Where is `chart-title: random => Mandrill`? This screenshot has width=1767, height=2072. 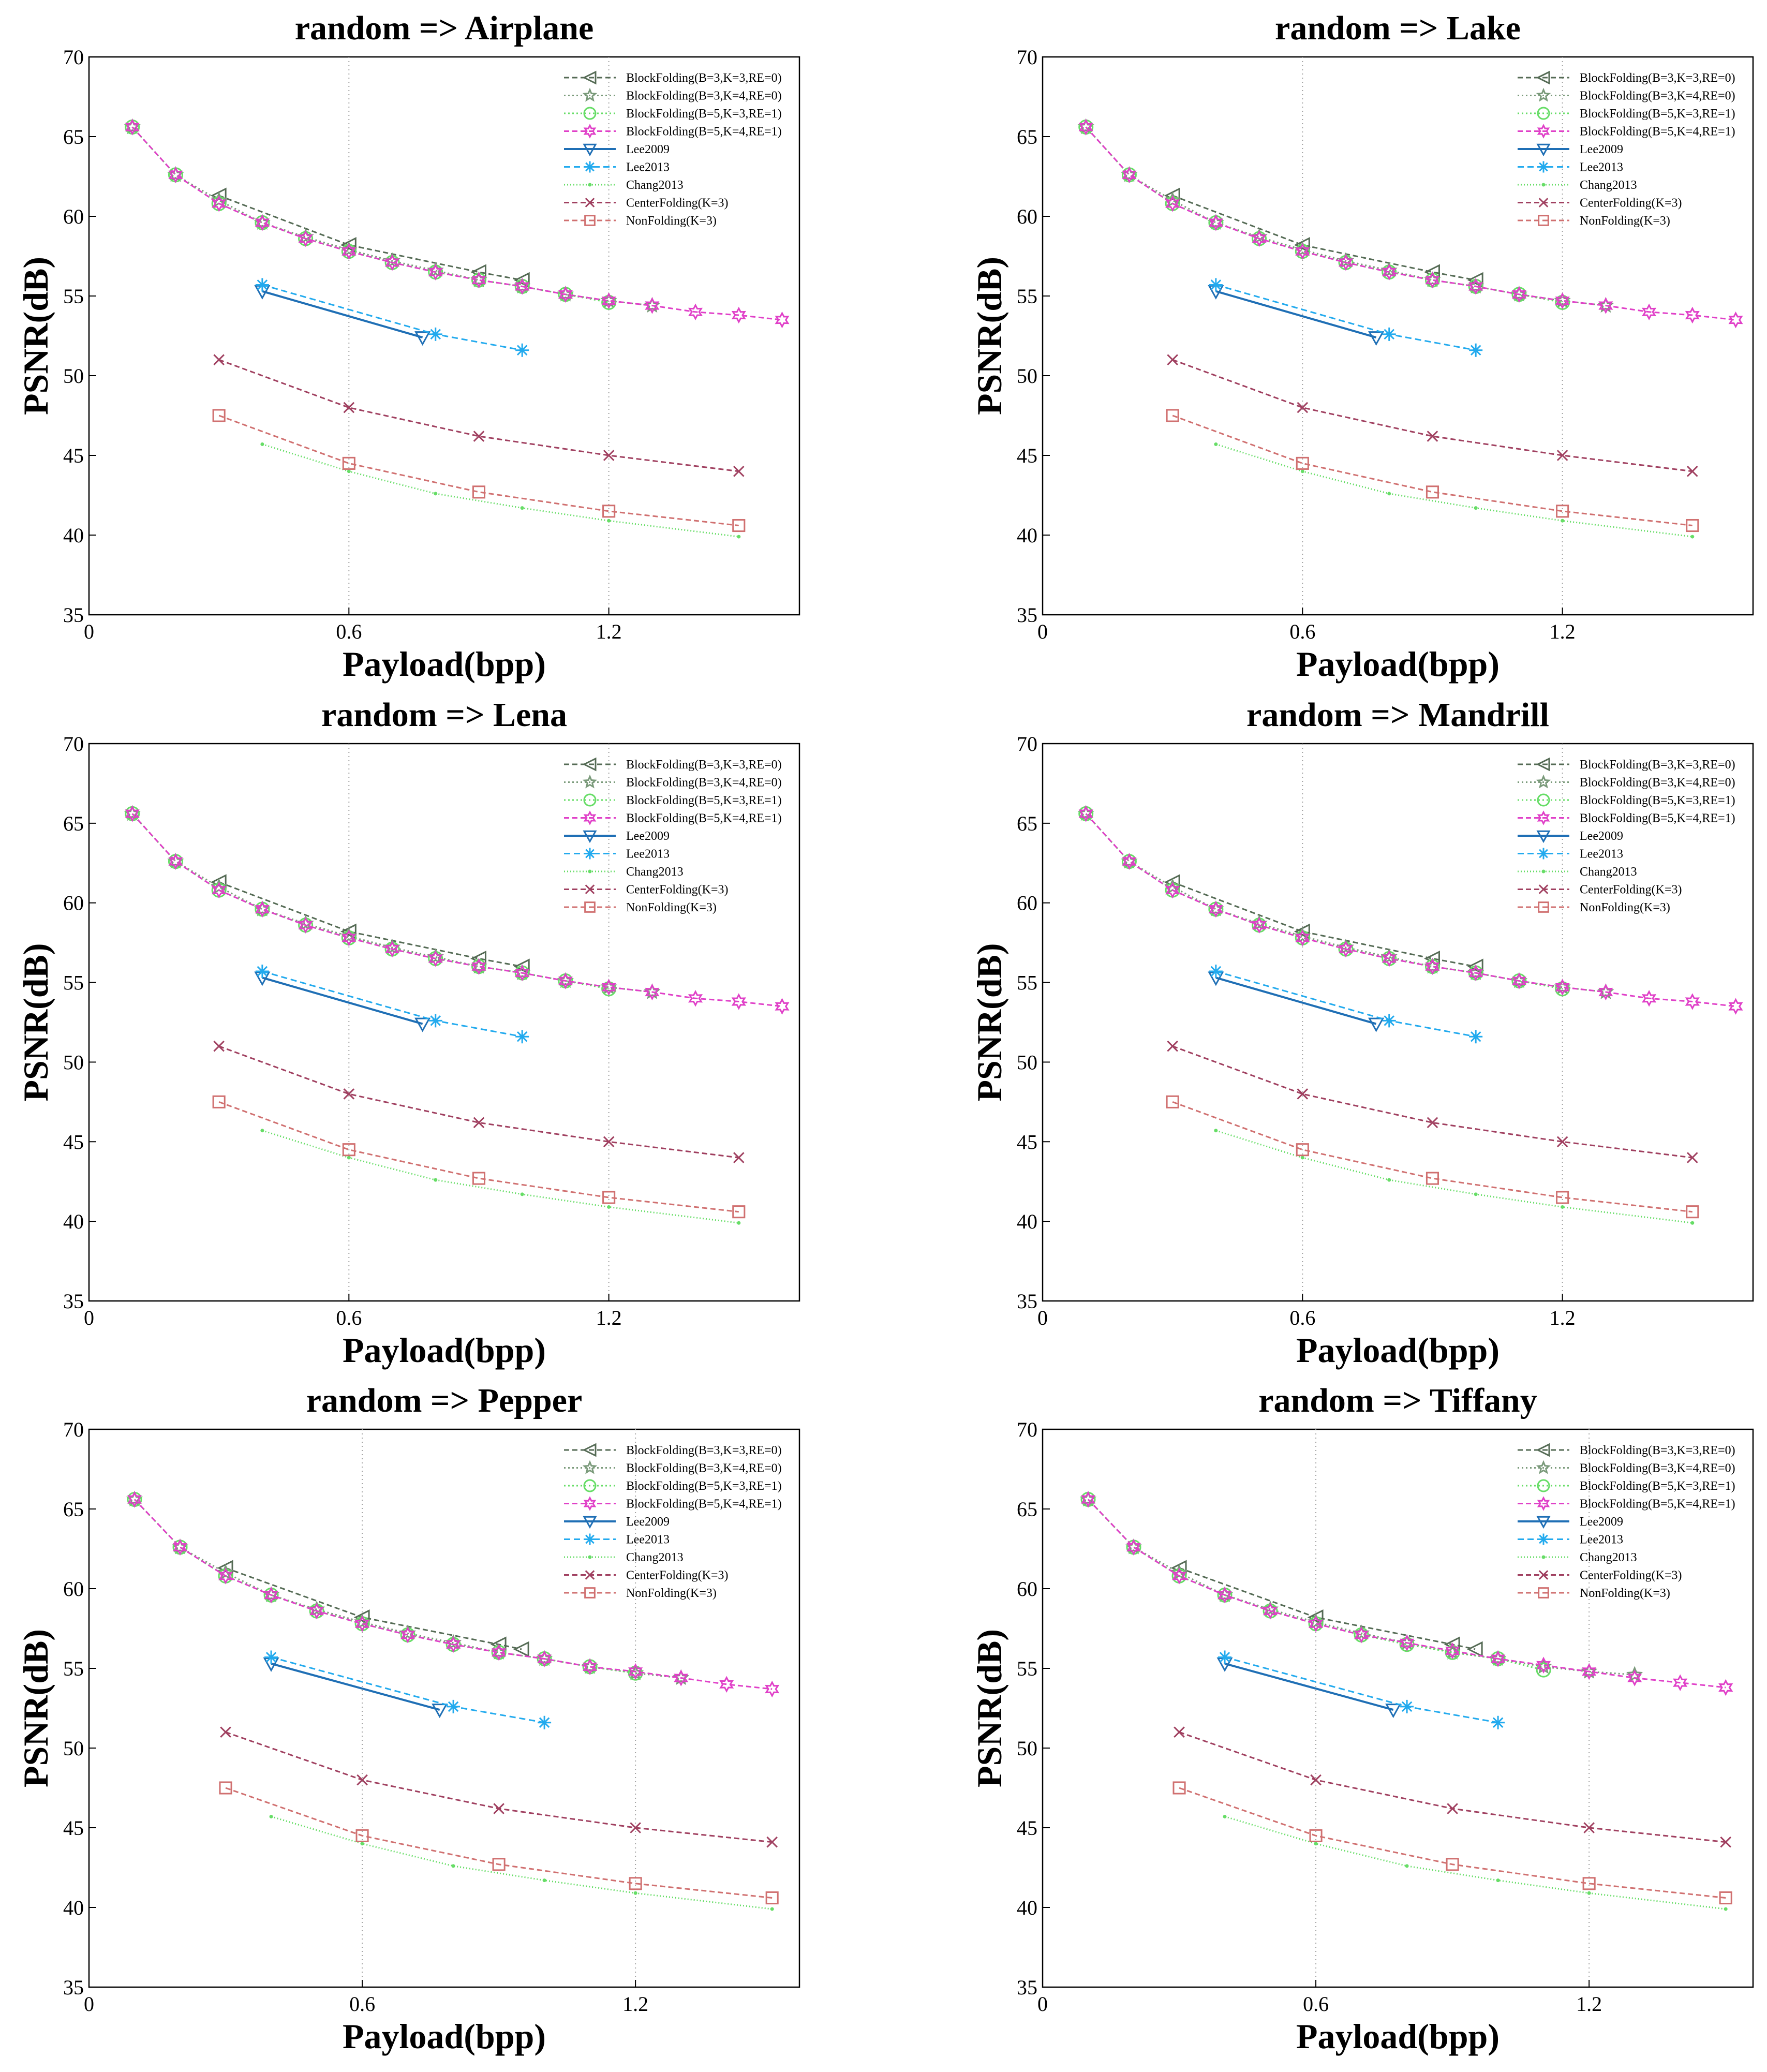
chart-title: random => Mandrill is located at coordinates (1397, 715).